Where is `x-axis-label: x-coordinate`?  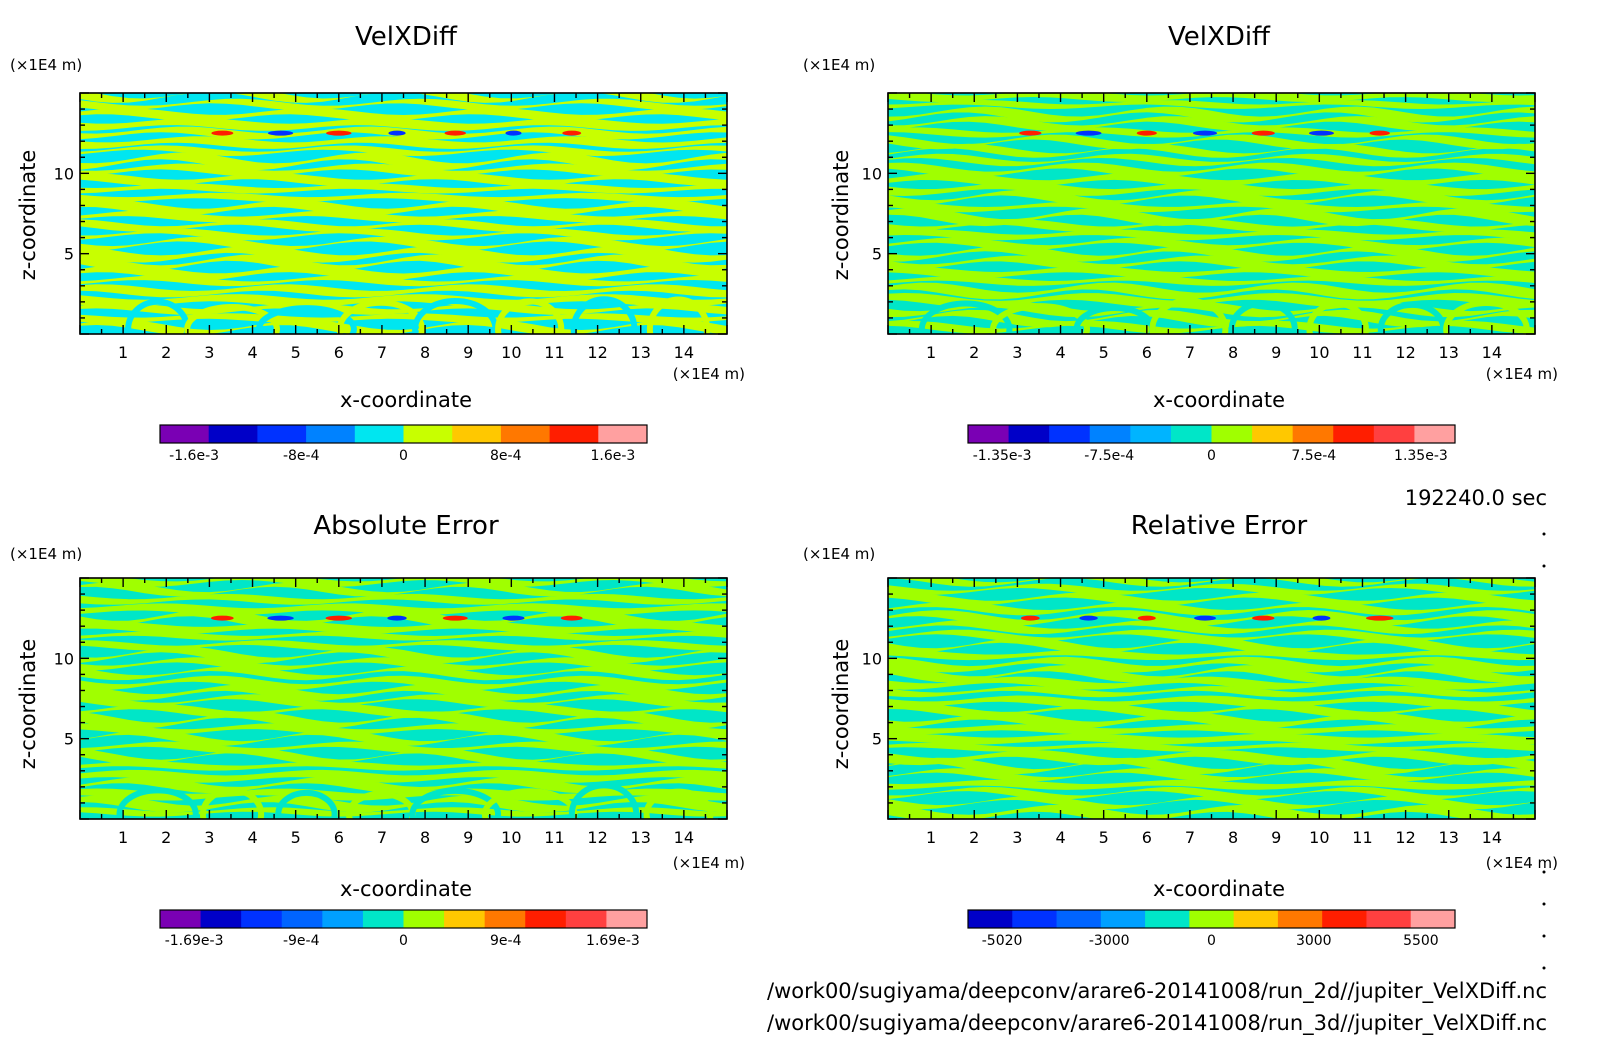
x-axis-label: x-coordinate is located at coordinates (406, 889).